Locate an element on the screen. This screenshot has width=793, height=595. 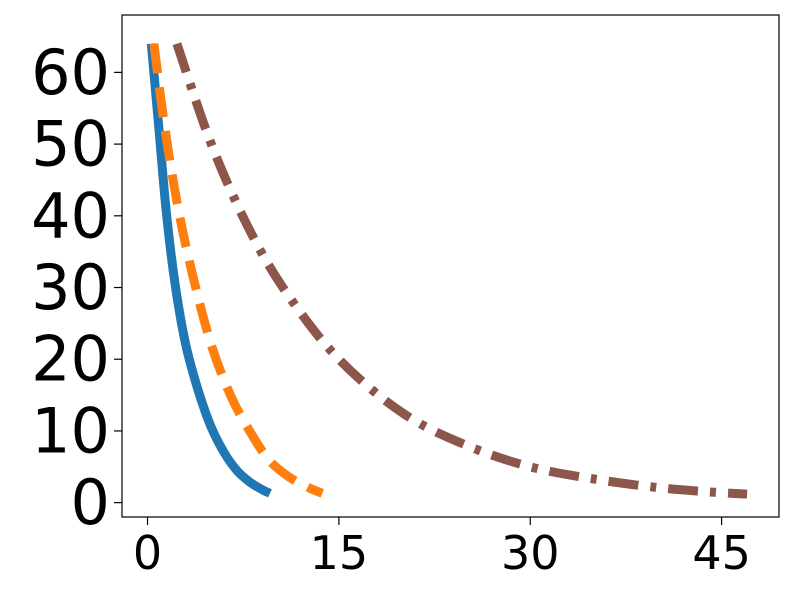
x-tick-label: 15 is located at coordinates (339, 553).